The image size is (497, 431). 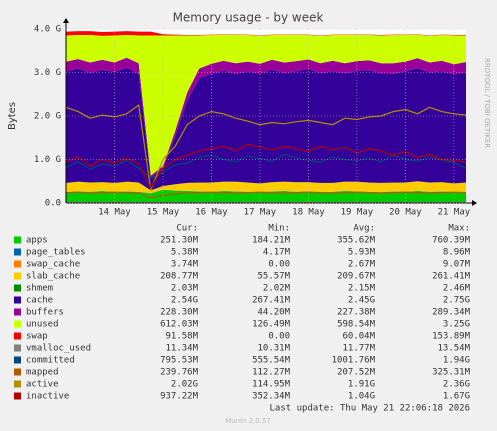 I want to click on legend-stat: 612.03M, so click(x=179, y=325).